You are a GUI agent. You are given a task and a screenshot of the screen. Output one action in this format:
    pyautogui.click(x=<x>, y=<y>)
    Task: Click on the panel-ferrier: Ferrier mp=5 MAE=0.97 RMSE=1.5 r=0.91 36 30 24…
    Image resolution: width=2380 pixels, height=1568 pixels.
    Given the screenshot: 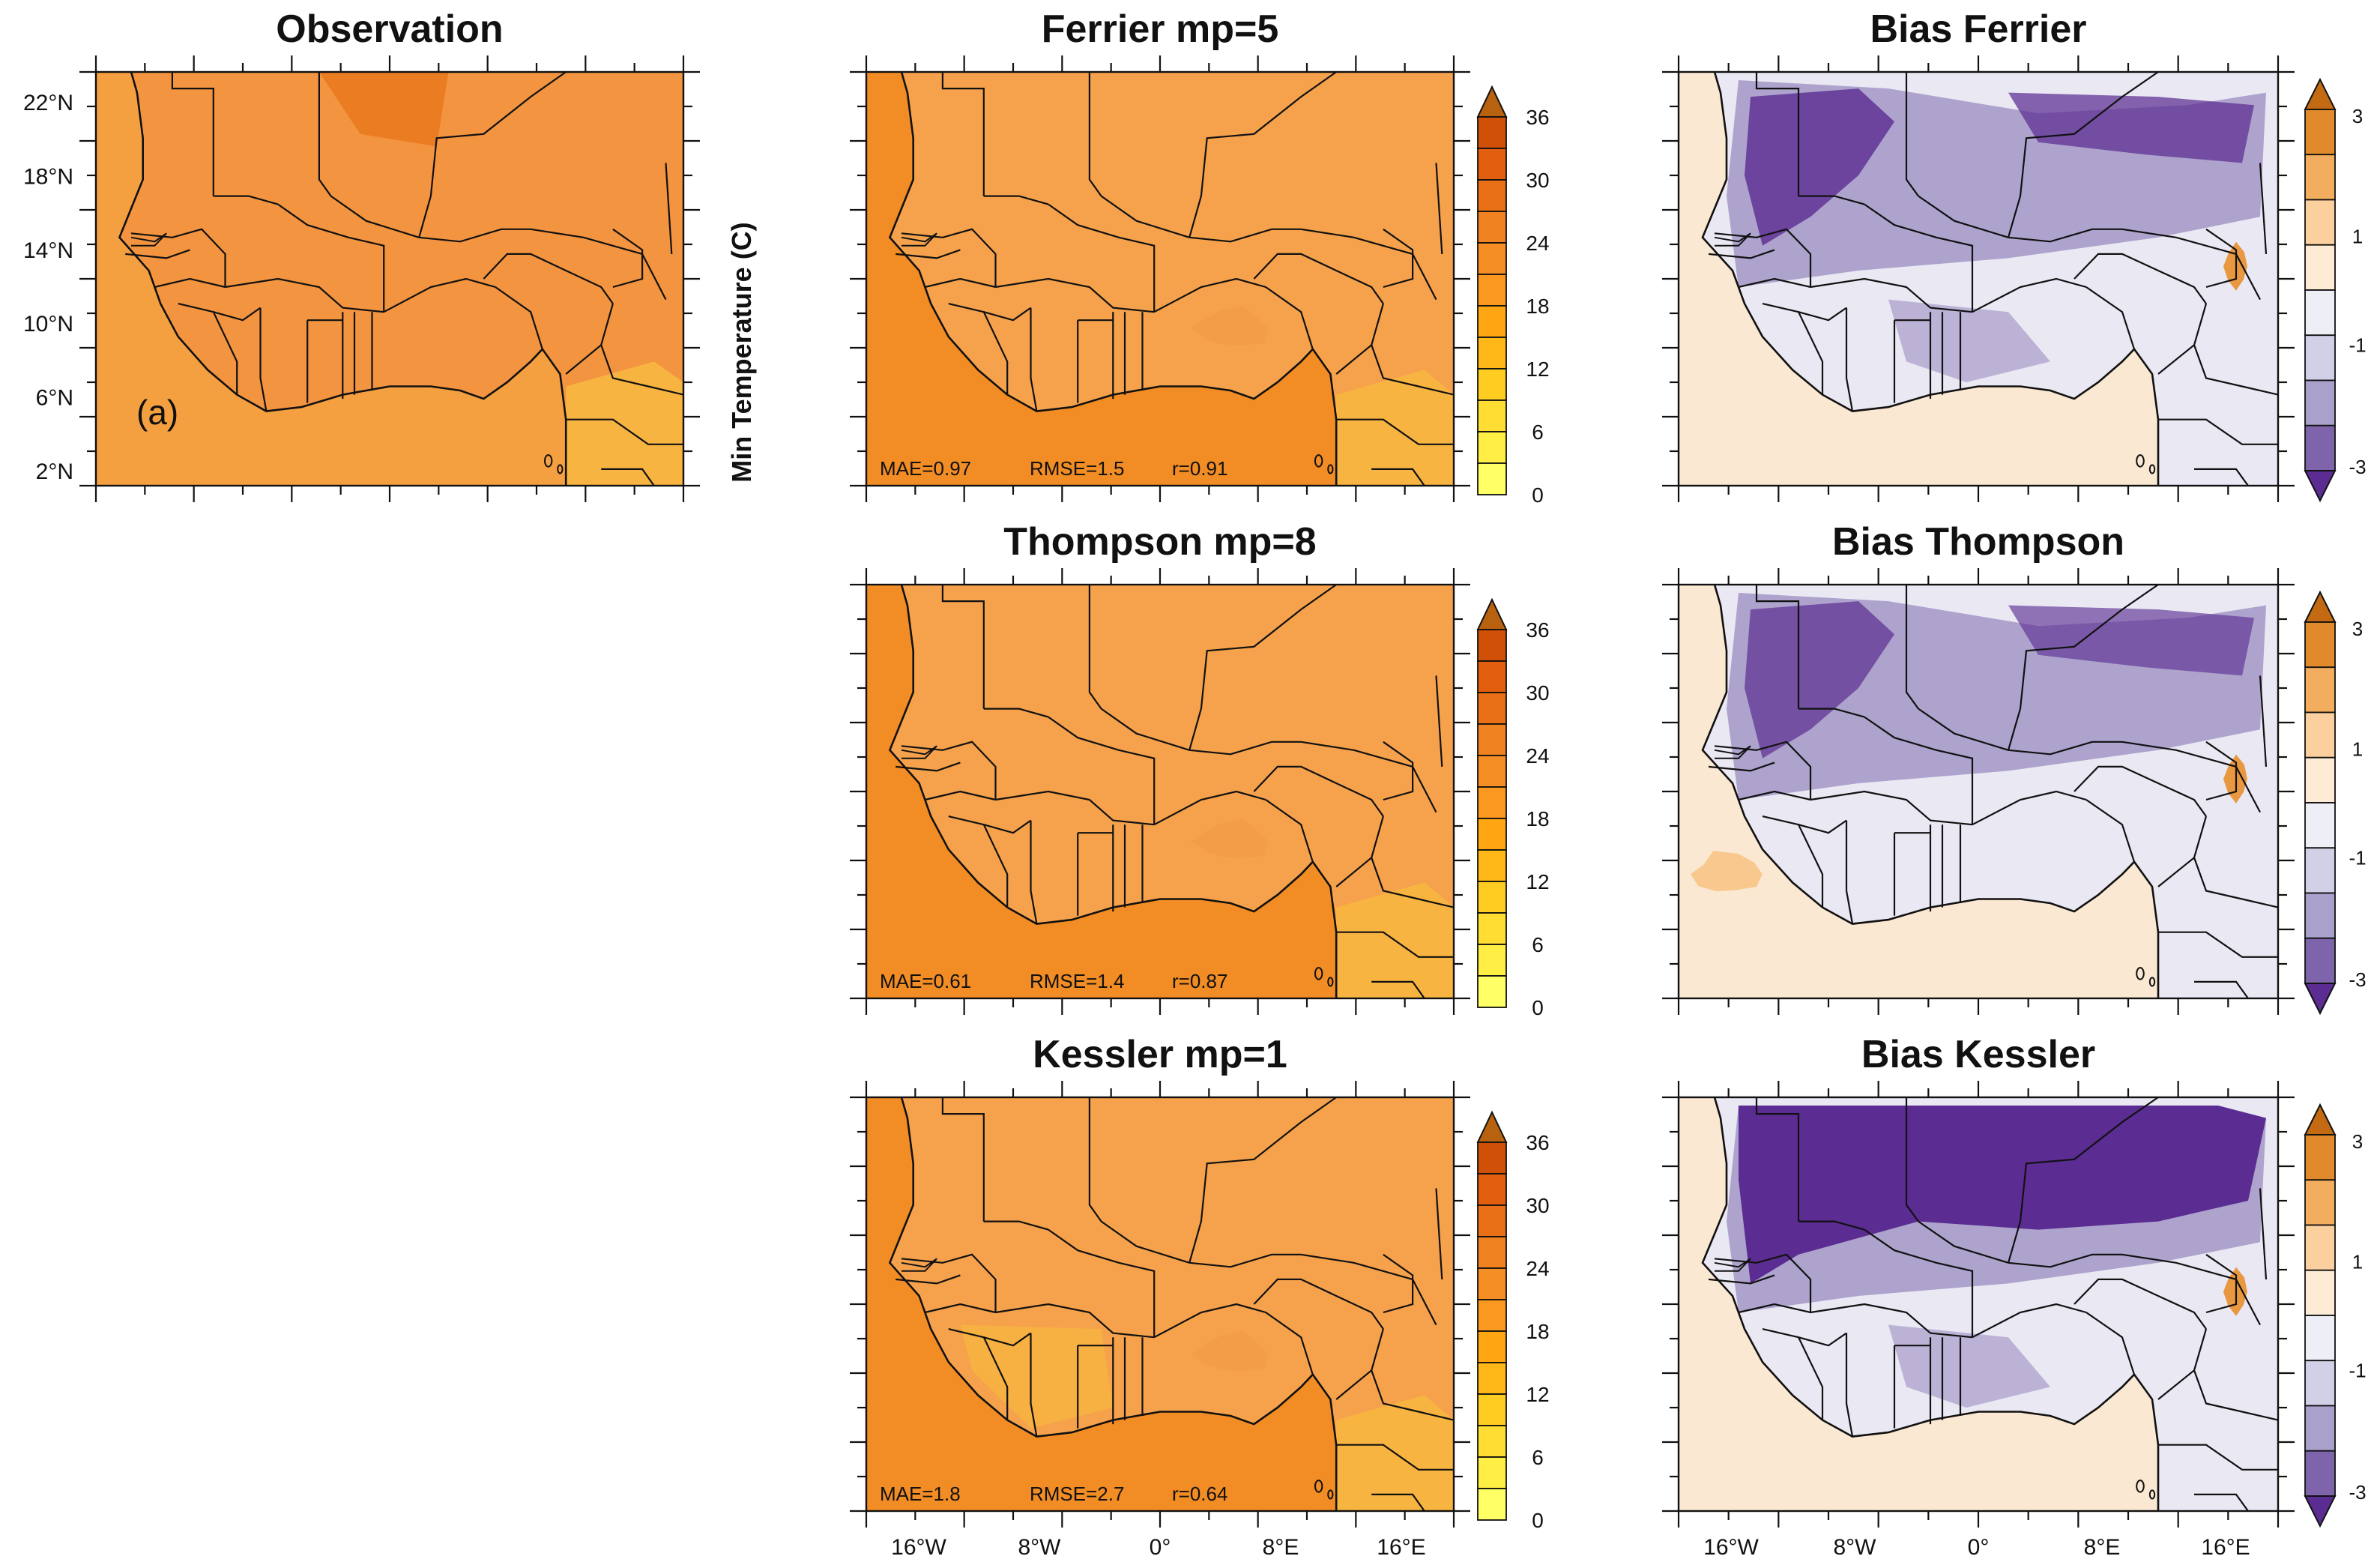 What is the action you would take?
    pyautogui.click(x=1200, y=257)
    